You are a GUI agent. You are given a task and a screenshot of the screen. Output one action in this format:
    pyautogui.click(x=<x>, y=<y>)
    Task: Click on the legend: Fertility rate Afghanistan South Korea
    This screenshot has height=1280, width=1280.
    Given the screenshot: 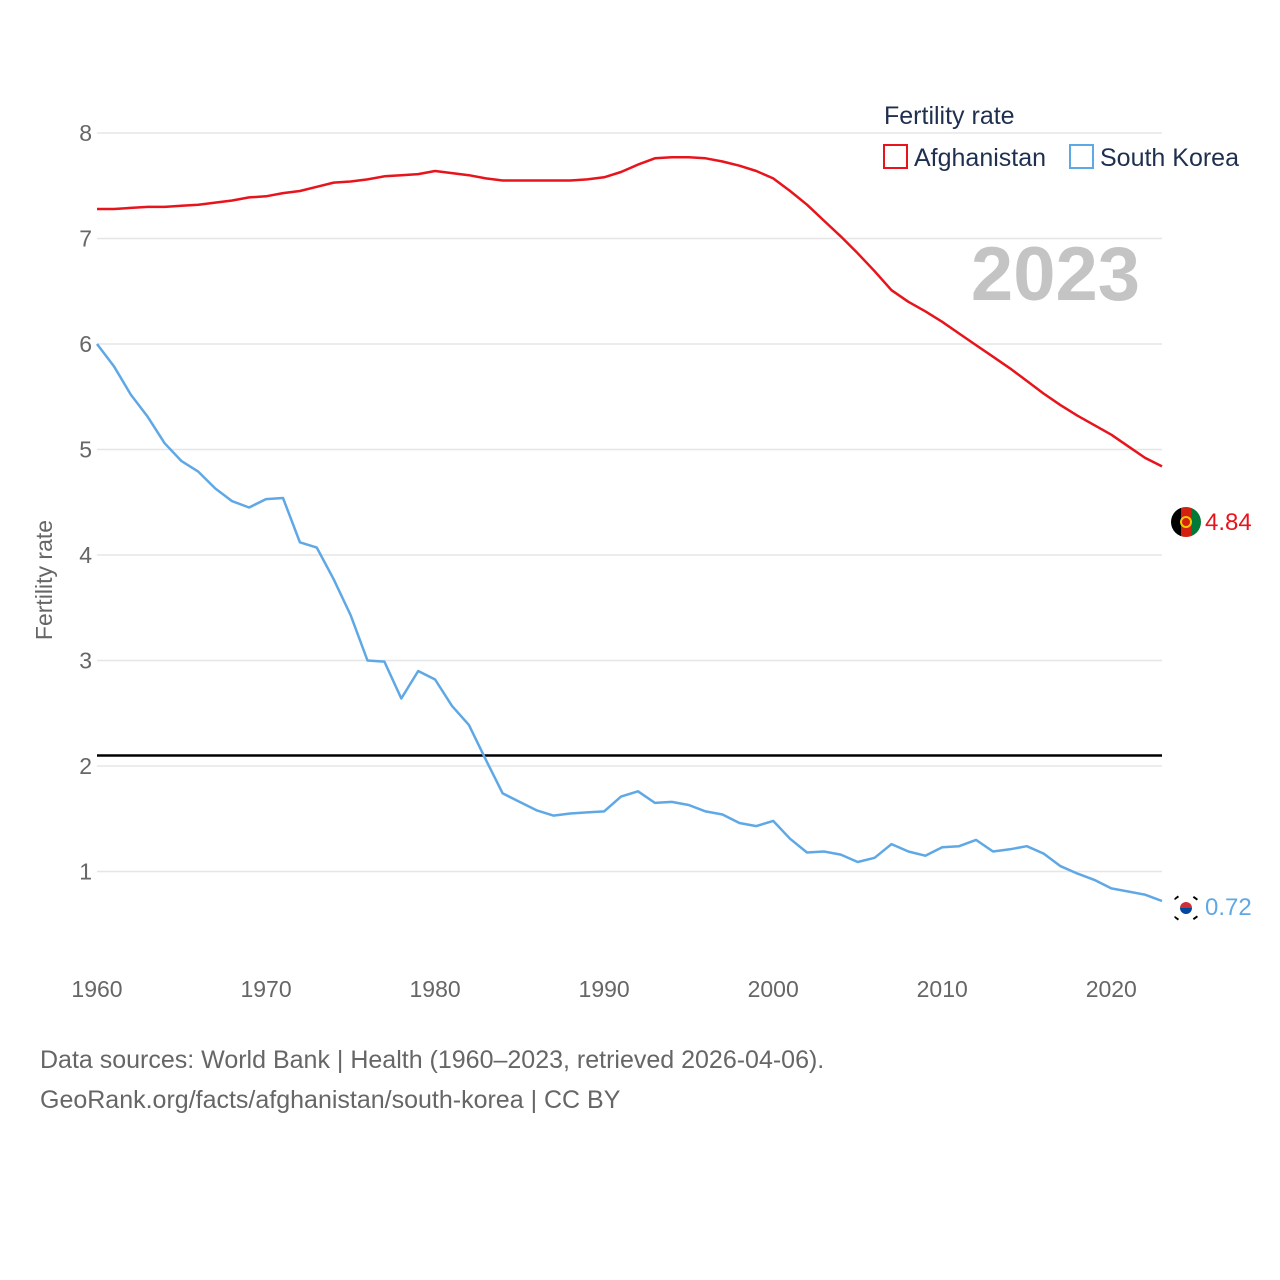 What is the action you would take?
    pyautogui.click(x=1061, y=137)
    